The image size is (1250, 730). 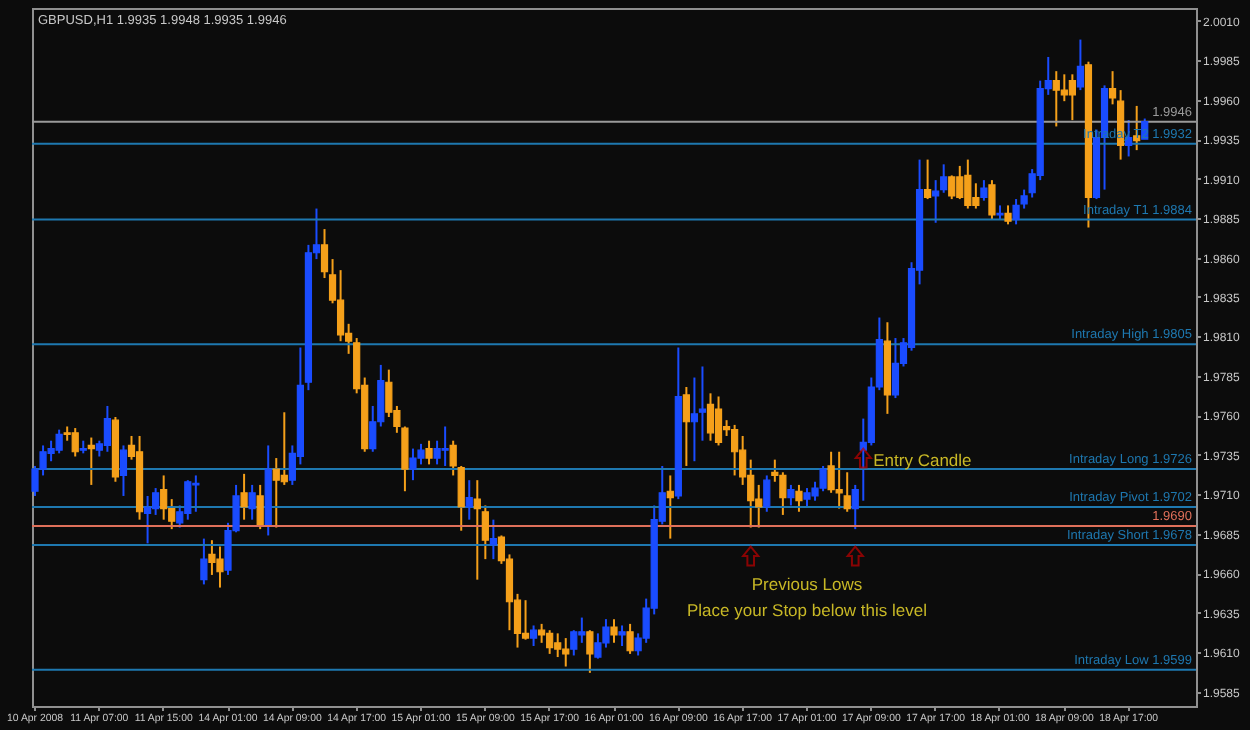 I want to click on annotation: Place your Stop below this level, so click(x=807, y=610).